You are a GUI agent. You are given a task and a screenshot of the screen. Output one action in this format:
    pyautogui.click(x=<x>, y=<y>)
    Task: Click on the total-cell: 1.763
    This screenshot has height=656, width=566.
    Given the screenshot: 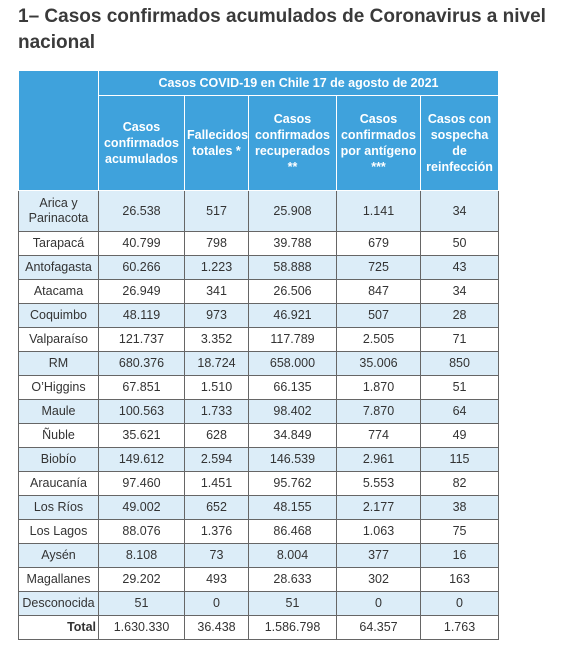 What is the action you would take?
    pyautogui.click(x=459, y=627)
    